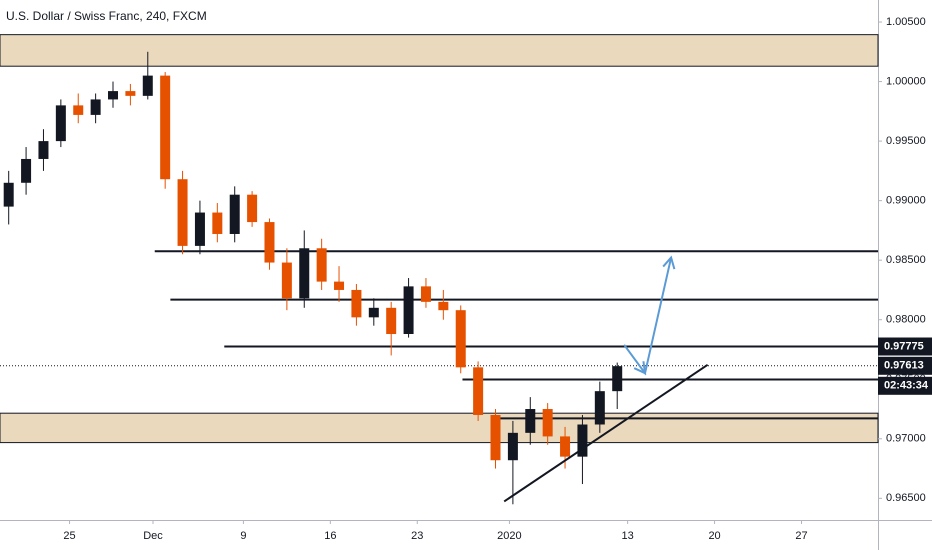  Describe the element at coordinates (906, 260) in the screenshot. I see `y-tick-label: 0.98500` at that location.